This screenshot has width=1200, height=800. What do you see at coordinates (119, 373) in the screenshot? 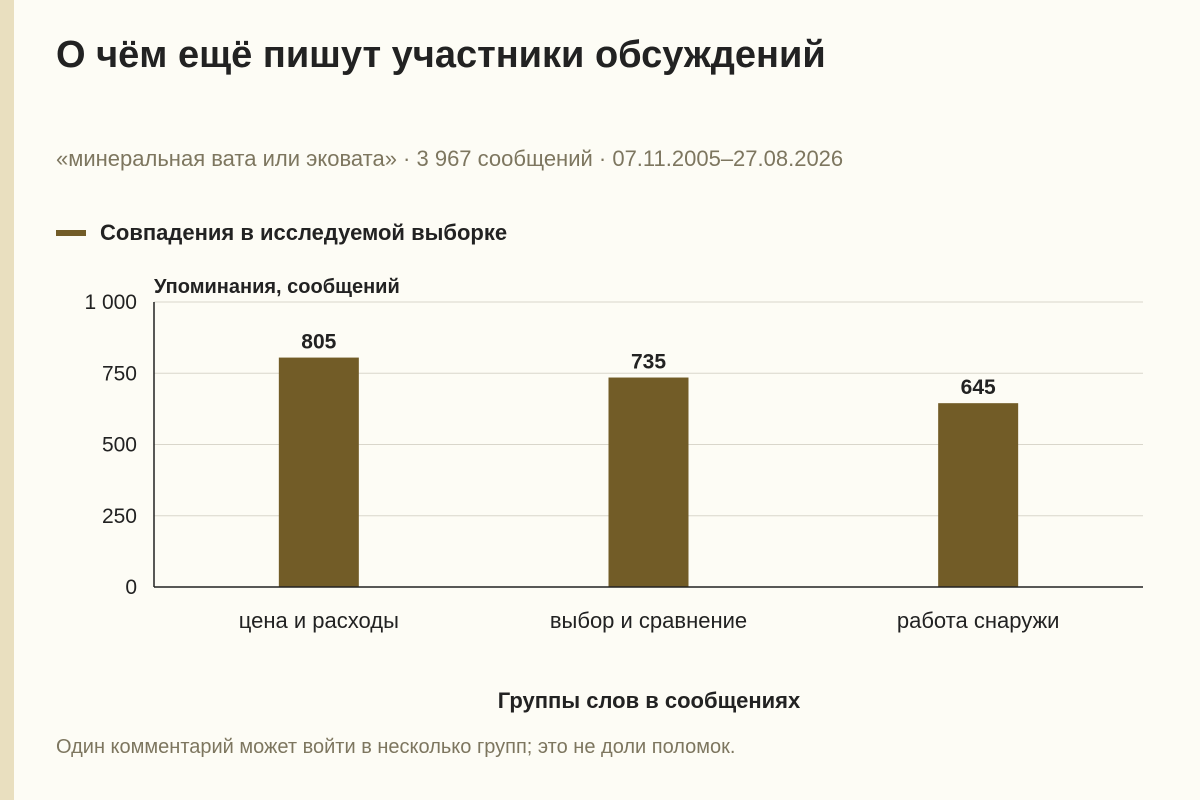
I see `y-tick-label: 750` at bounding box center [119, 373].